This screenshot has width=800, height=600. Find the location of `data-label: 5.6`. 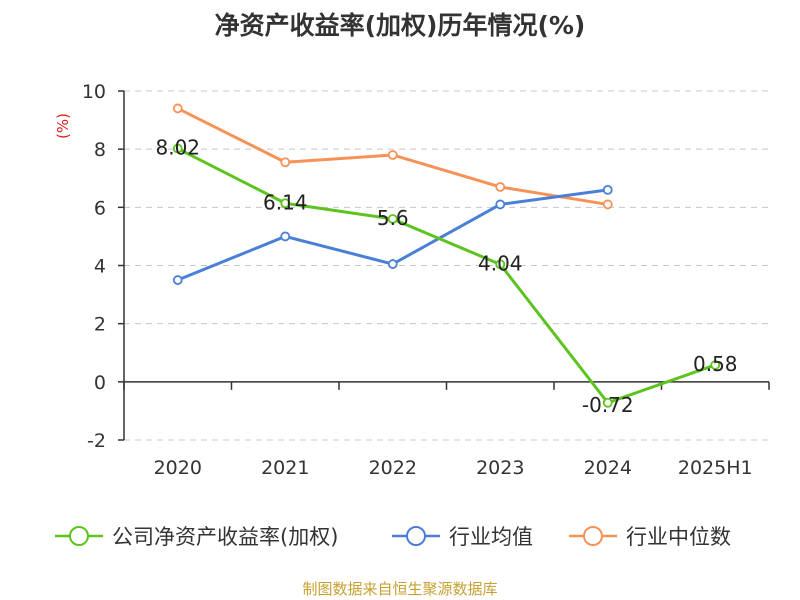

data-label: 5.6 is located at coordinates (393, 218).